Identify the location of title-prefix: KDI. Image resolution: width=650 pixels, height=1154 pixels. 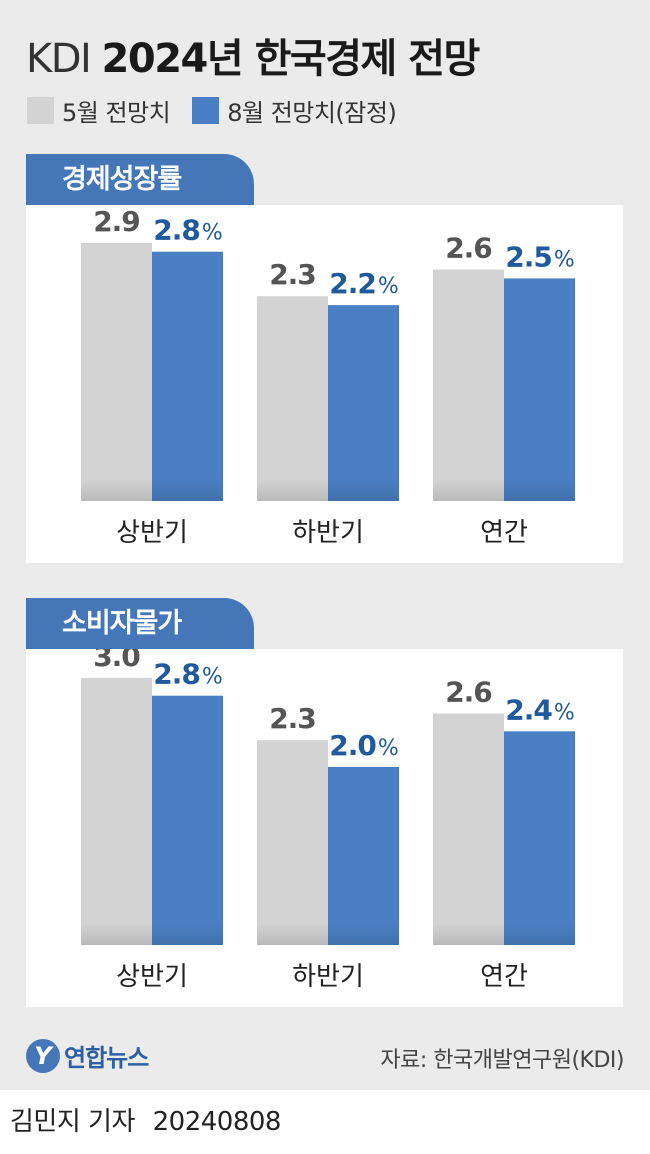
(59, 59).